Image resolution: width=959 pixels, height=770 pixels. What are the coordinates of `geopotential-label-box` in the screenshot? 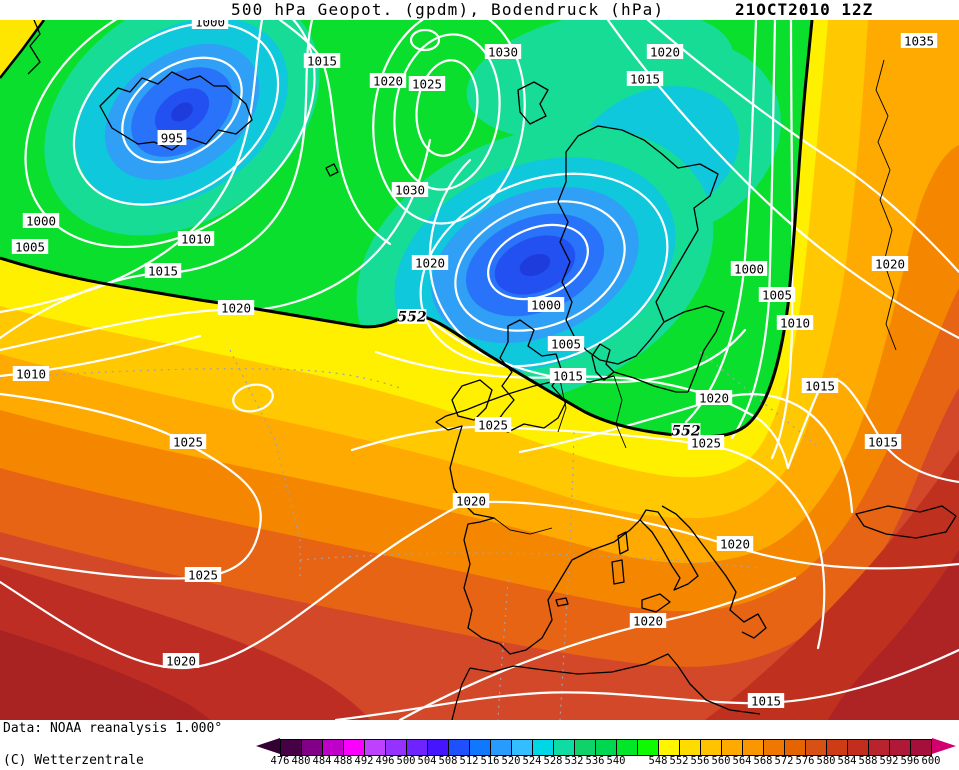 It's located at (686, 430).